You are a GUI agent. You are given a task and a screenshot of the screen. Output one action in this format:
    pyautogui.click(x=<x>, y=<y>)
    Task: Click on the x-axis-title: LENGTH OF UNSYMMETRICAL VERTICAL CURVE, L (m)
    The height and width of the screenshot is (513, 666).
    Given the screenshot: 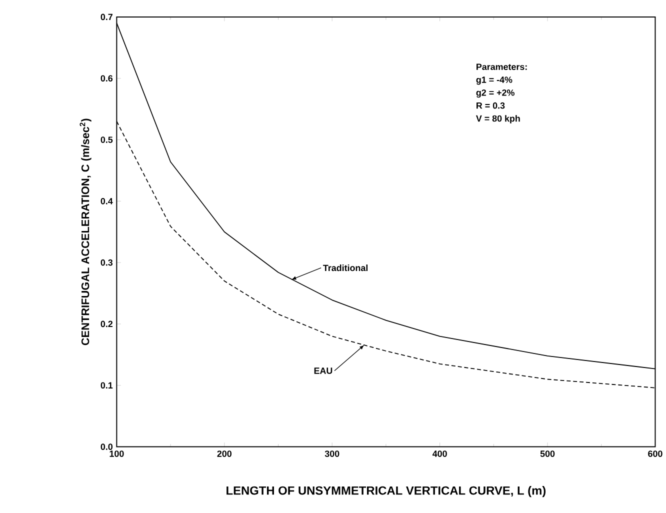 What is the action you would take?
    pyautogui.click(x=386, y=492)
    